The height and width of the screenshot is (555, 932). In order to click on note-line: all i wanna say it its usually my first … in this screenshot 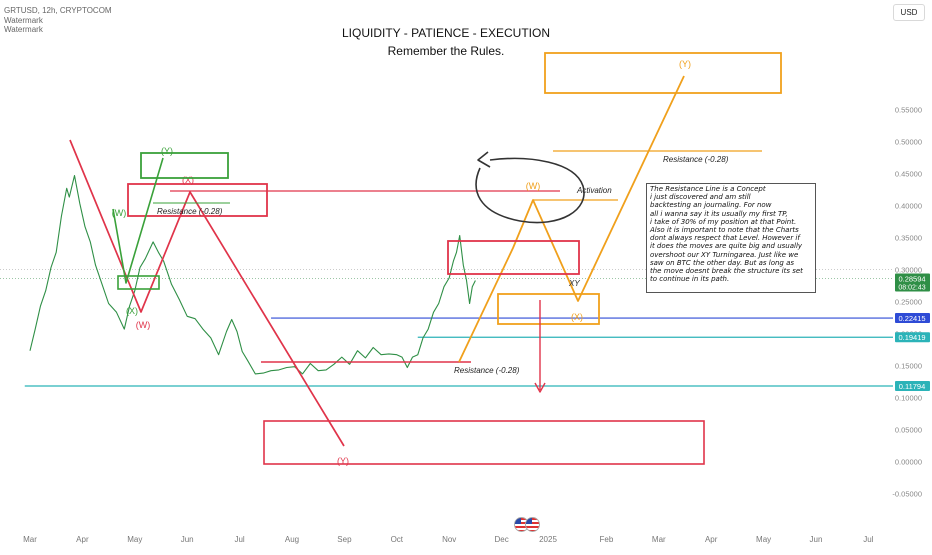, I will do `click(719, 213)`.